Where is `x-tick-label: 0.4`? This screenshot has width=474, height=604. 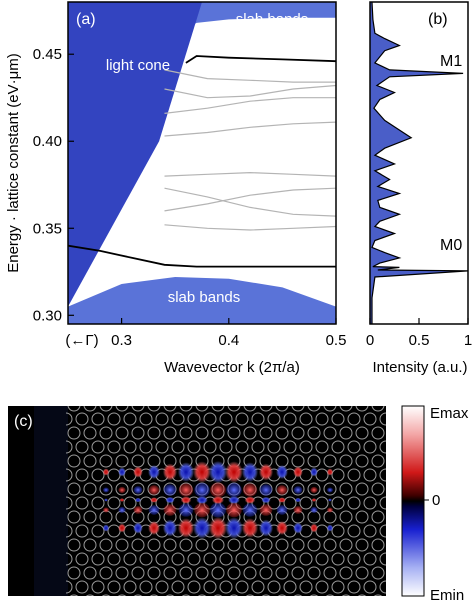 x-tick-label: 0.4 is located at coordinates (228, 340).